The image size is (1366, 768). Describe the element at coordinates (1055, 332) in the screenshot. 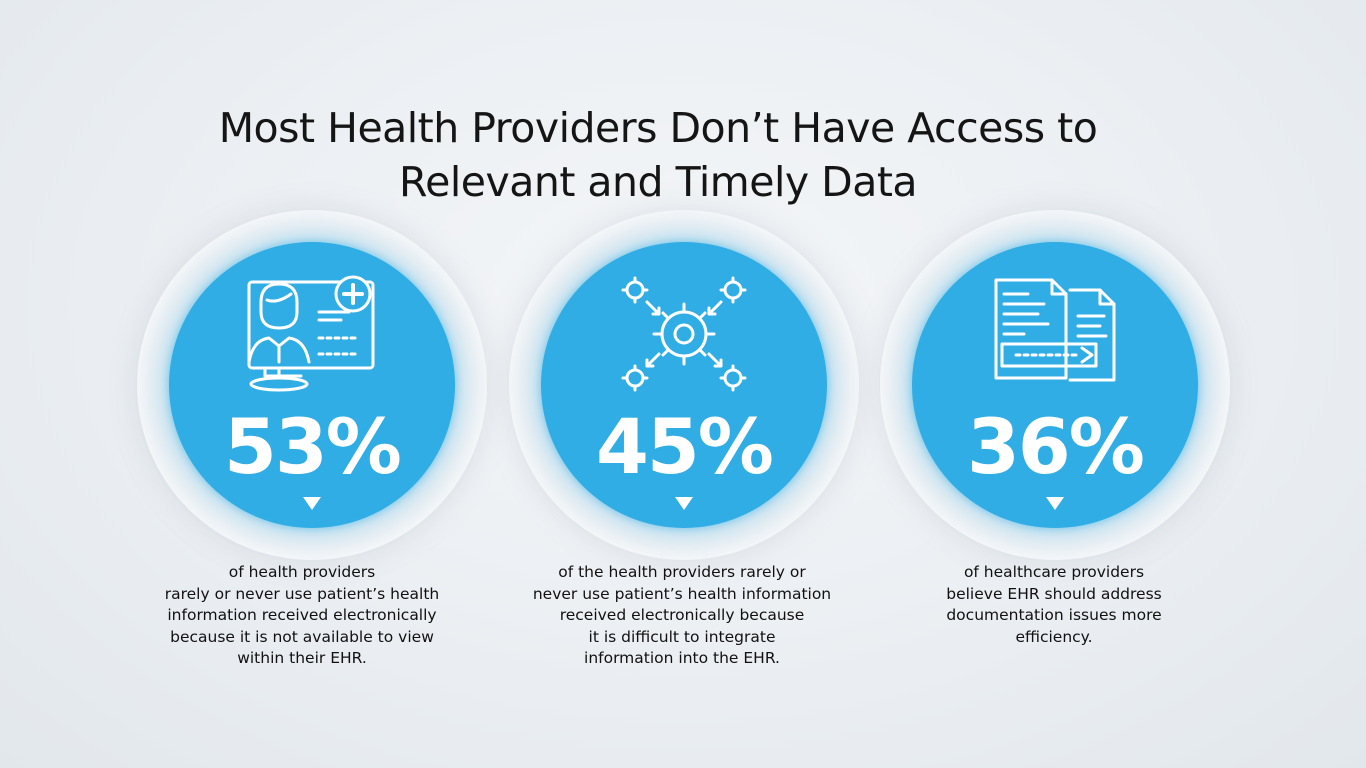

I see `document-transfer-icon` at that location.